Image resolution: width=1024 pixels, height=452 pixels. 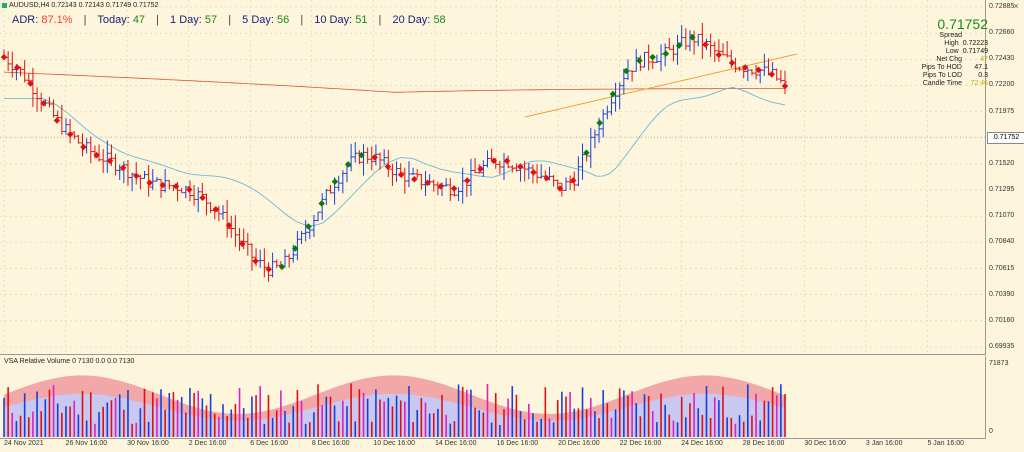 What do you see at coordinates (1002, 33) in the screenshot?
I see `price-axis-label: 0.72660` at bounding box center [1002, 33].